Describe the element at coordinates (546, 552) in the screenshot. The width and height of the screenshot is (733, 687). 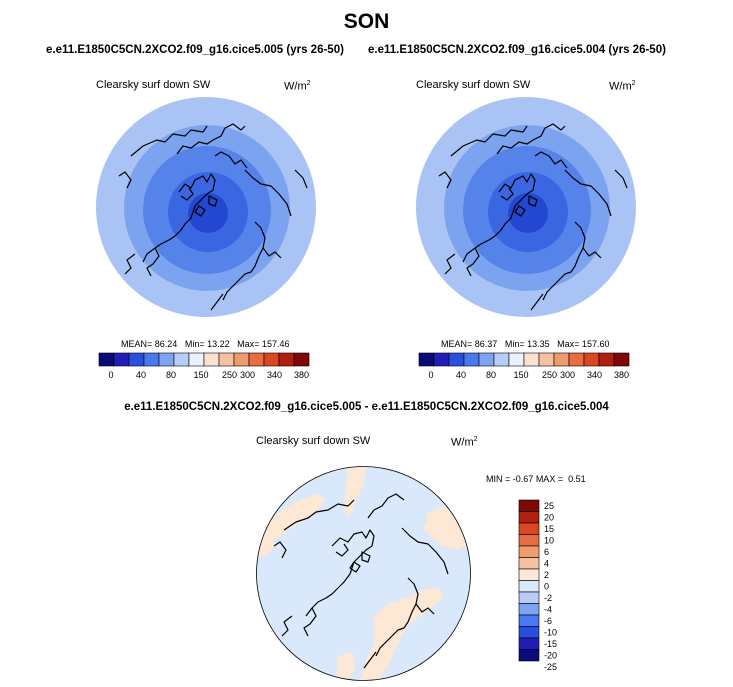
I see `diff-colorbar-tick-label: 6` at that location.